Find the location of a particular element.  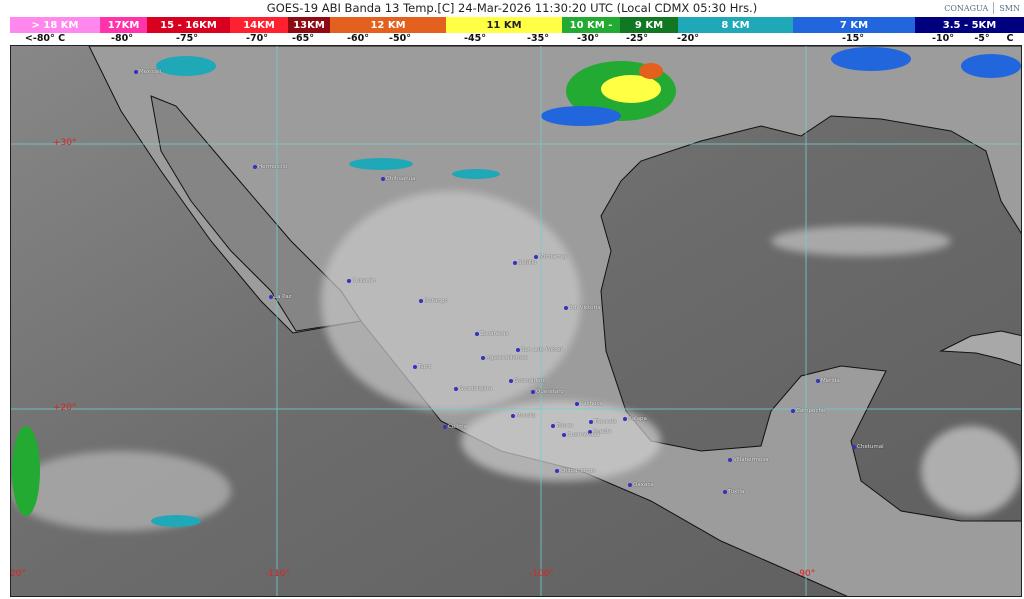

legend-segment: 14KM is located at coordinates (259, 25).